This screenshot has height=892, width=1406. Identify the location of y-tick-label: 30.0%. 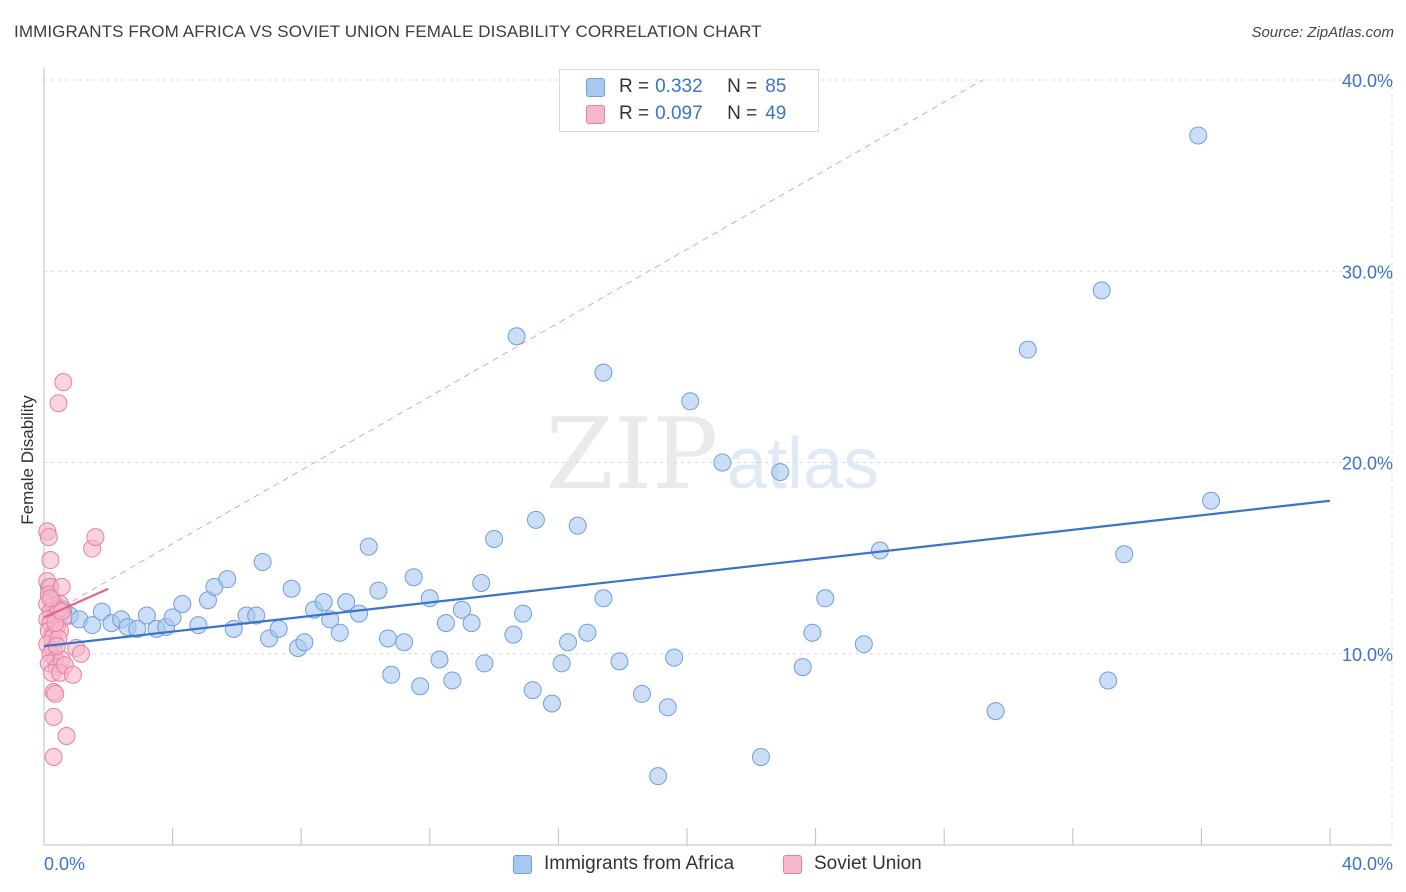
(1367, 272).